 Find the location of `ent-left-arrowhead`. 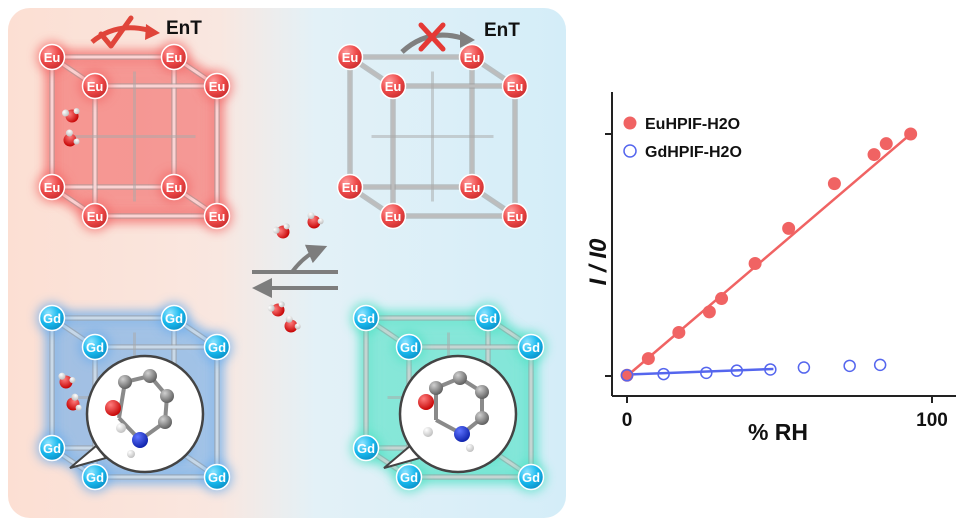

ent-left-arrowhead is located at coordinates (152, 32).